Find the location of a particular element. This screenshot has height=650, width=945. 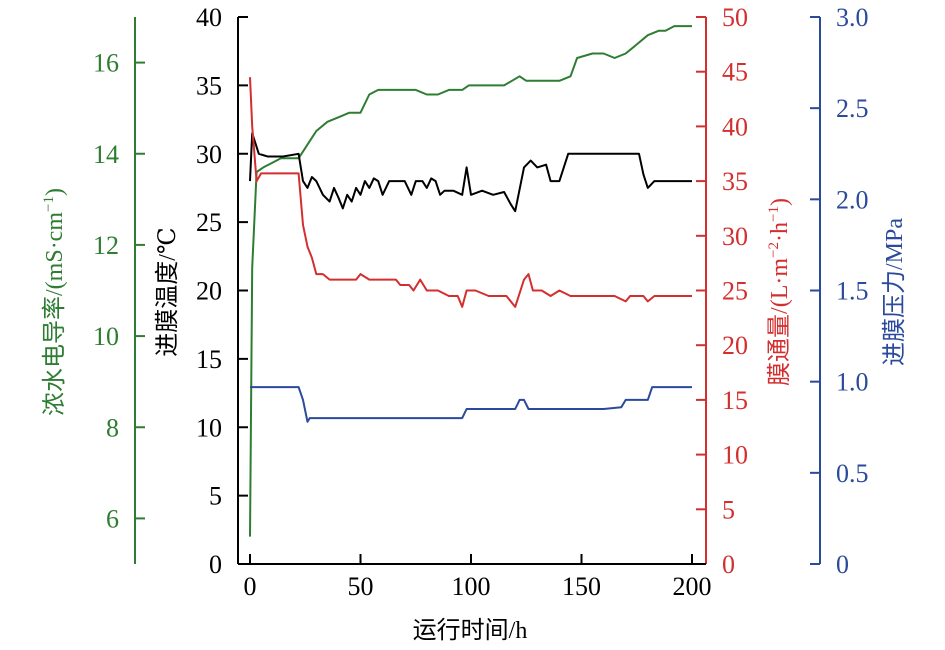

temperature-tick-label: 25 is located at coordinates (209, 222).